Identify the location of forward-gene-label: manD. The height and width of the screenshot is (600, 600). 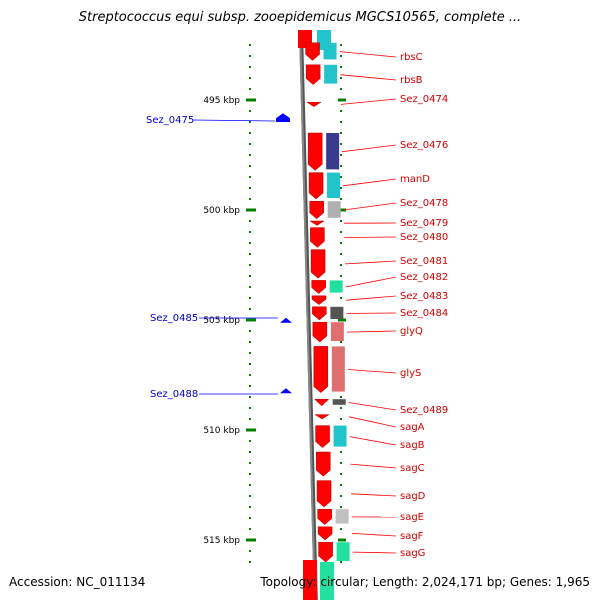
(415, 179).